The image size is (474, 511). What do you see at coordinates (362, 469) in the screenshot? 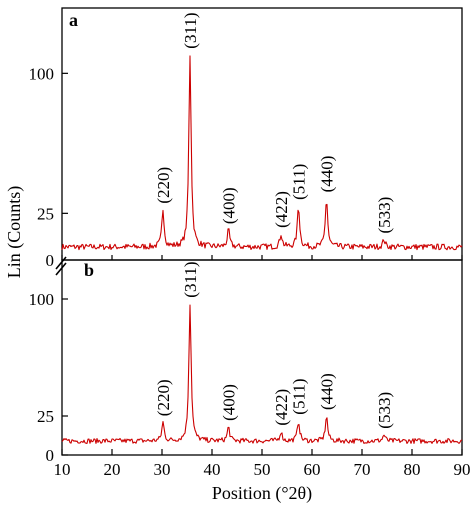
I see `x-tick-label: 70` at bounding box center [362, 469].